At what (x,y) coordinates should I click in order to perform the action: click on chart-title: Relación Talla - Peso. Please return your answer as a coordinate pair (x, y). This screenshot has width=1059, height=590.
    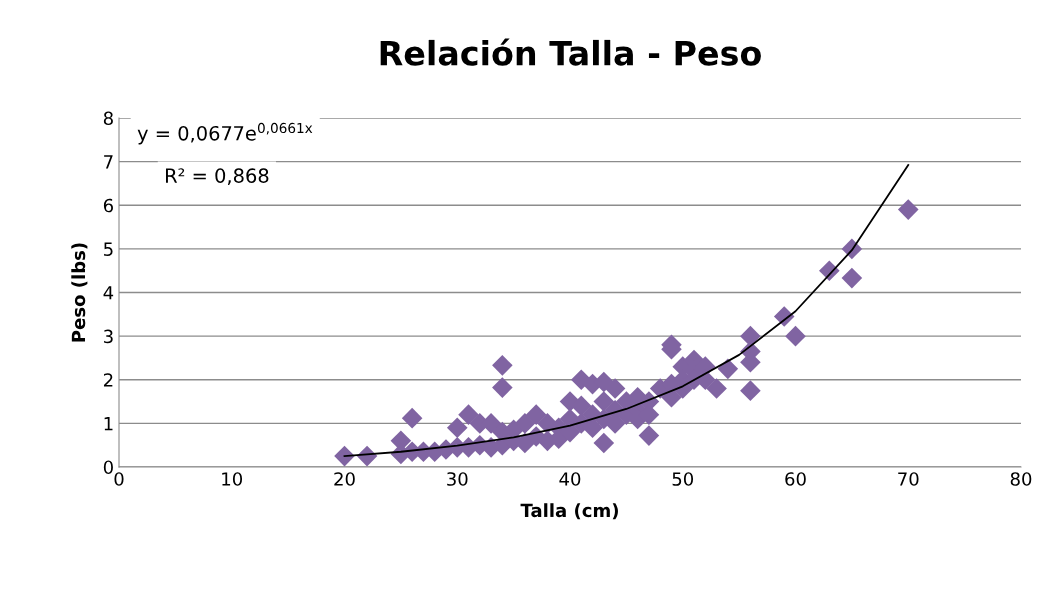
    Looking at the image, I should click on (570, 52).